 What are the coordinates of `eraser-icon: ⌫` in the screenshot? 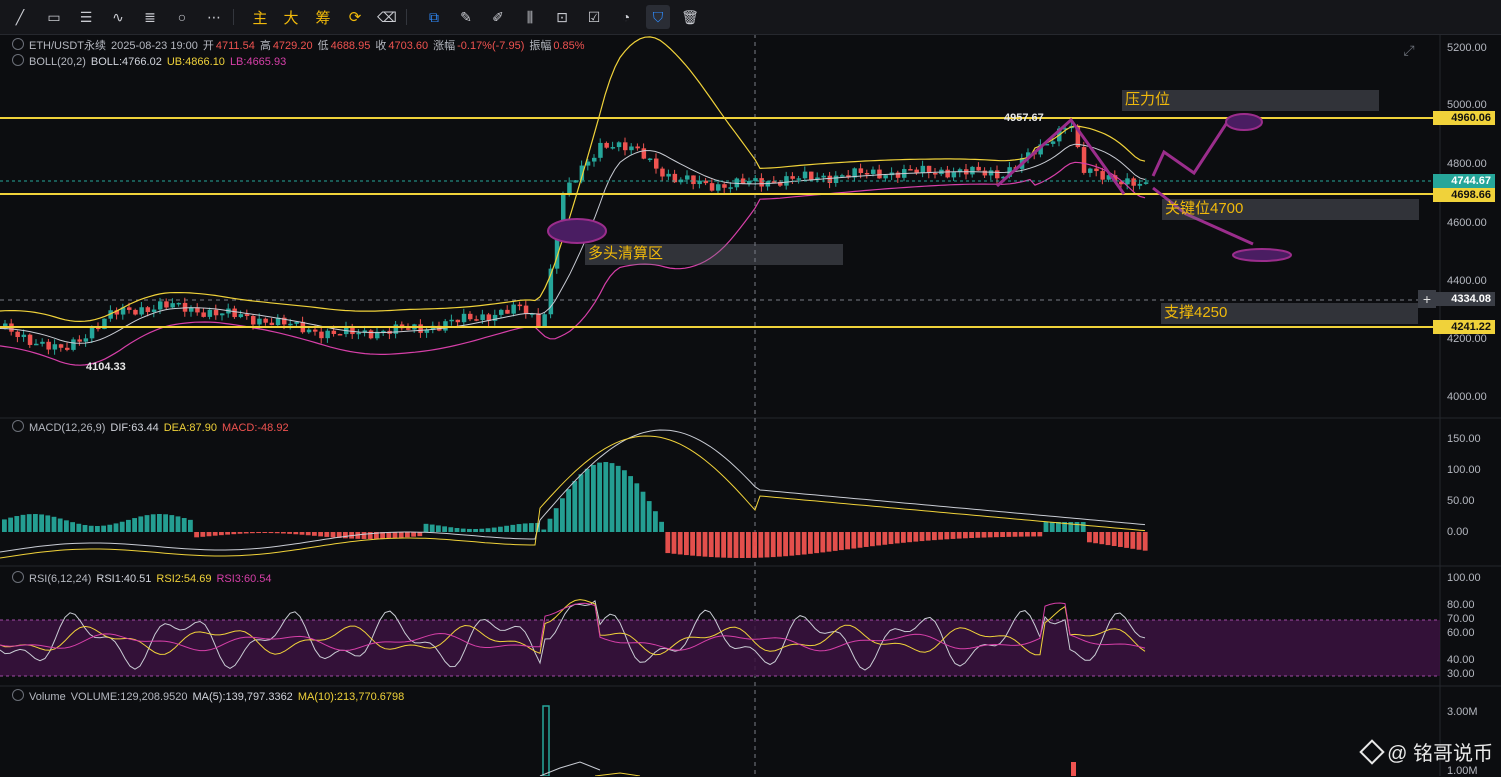 It's located at (387, 16).